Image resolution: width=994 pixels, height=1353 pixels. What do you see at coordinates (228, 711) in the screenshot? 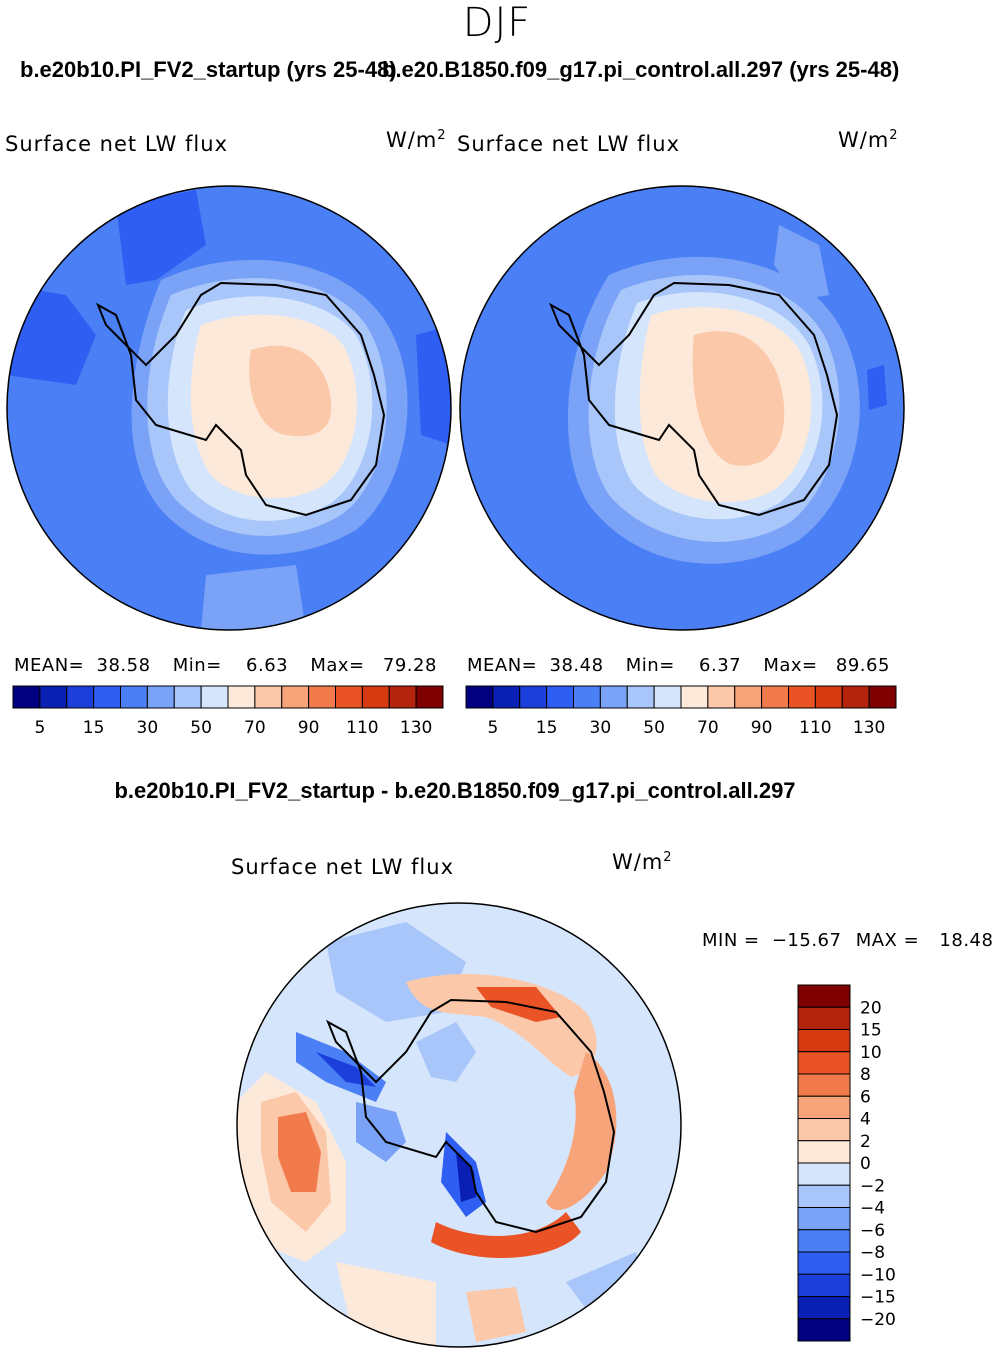
I see `left-colorbar: 5 15 30 50 70 90 110 130` at bounding box center [228, 711].